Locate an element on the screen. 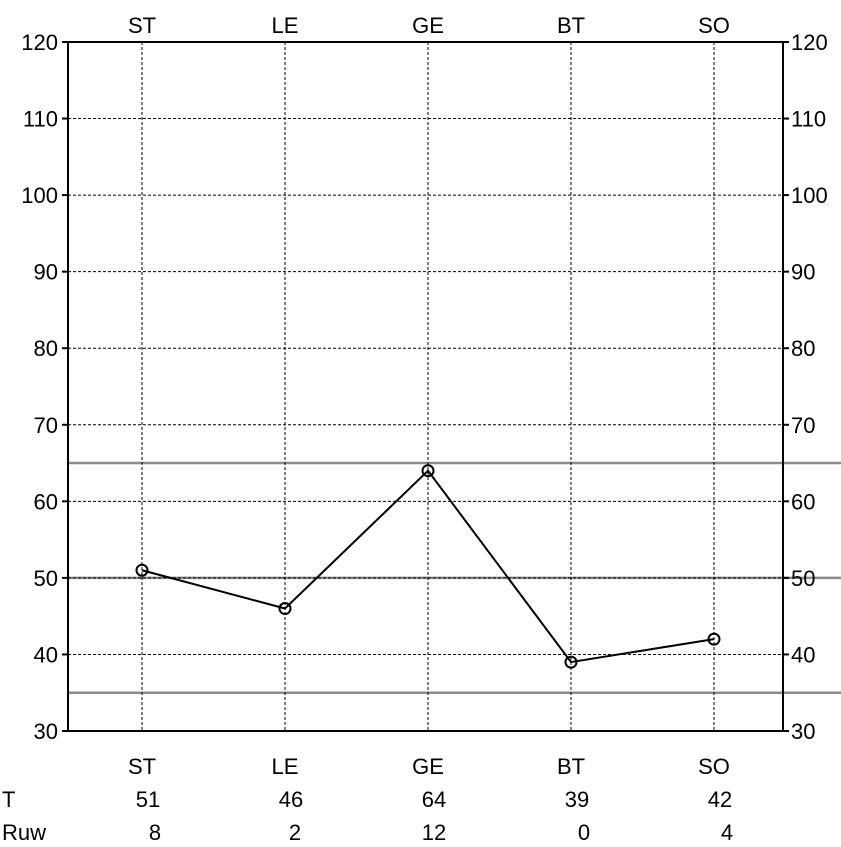  left-y-tick-label: 90 is located at coordinates (46, 272).